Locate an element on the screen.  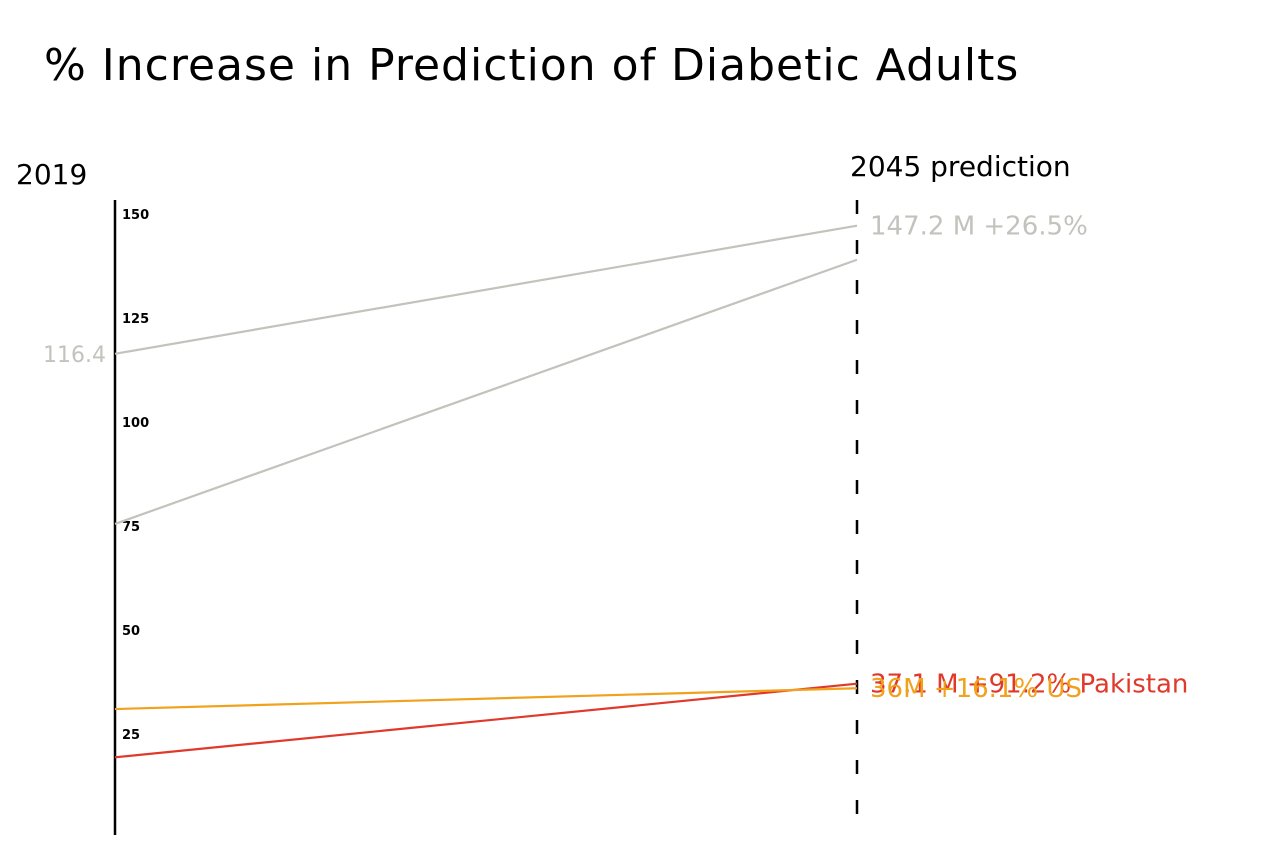
y-tick-label: 75 is located at coordinates (131, 527).